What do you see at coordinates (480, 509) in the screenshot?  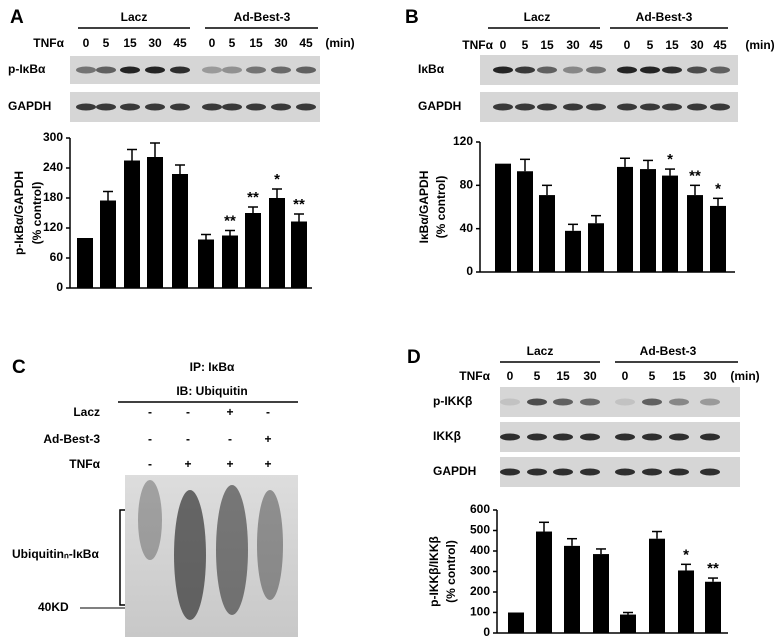 I see `y-tick-label: 600` at bounding box center [480, 509].